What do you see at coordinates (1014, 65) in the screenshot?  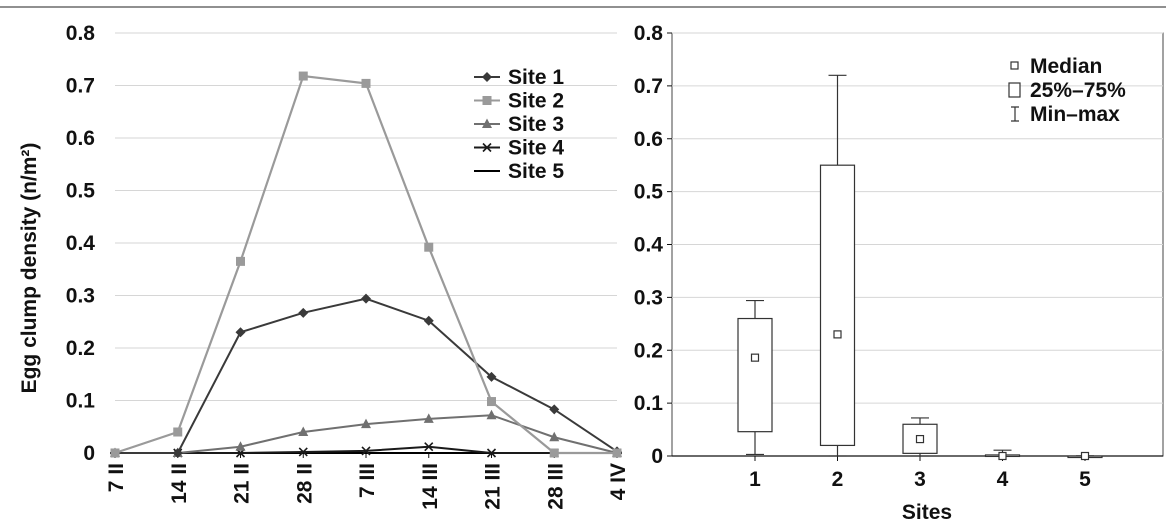 I see `legend-median-symbol` at bounding box center [1014, 65].